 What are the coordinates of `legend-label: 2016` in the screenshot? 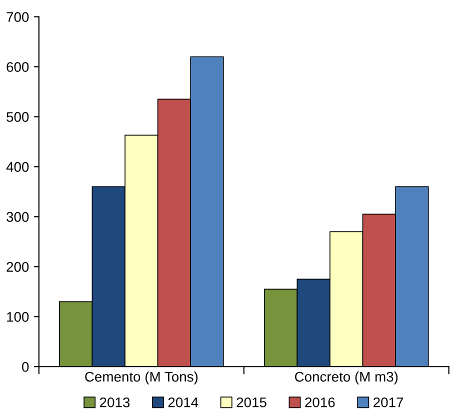 It's located at (320, 402).